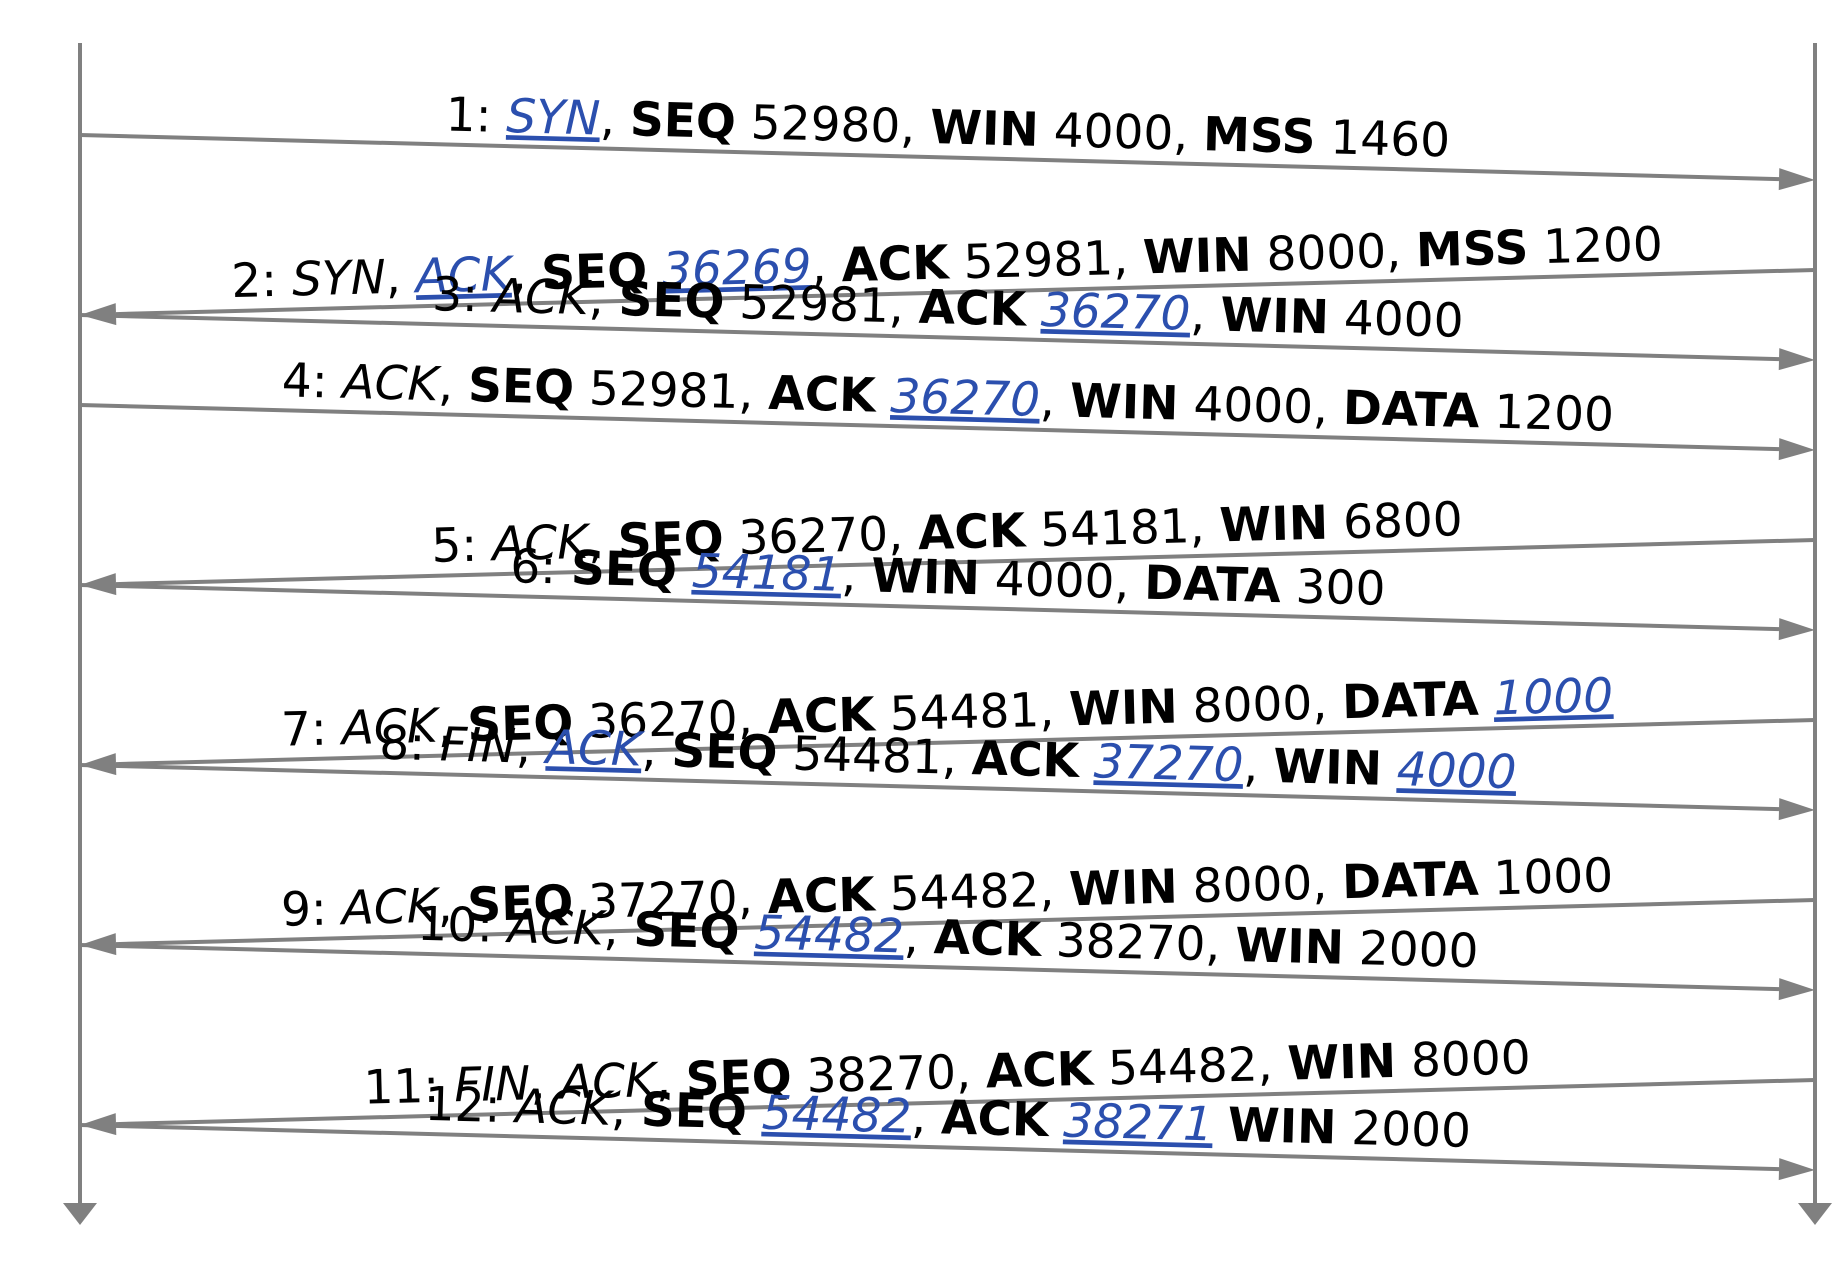 This screenshot has width=1848, height=1271. What do you see at coordinates (1259, 136) in the screenshot?
I see `field-keyword: MSS` at bounding box center [1259, 136].